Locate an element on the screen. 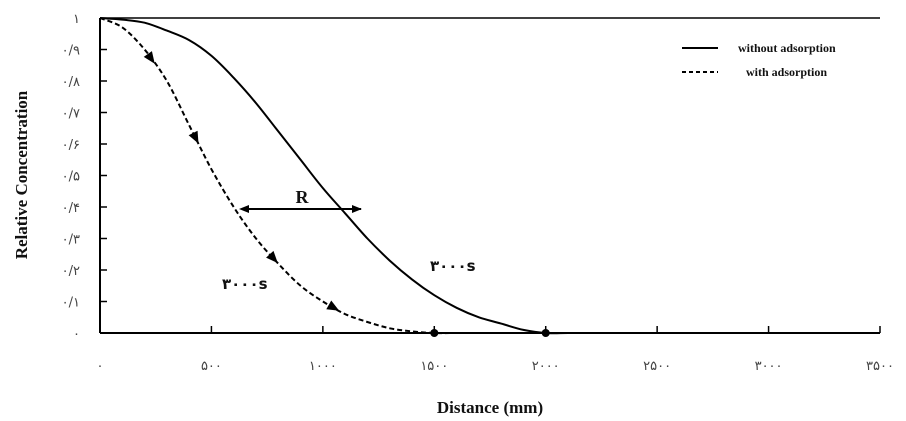 Image resolution: width=906 pixels, height=421 pixels. time-label-solid: ۳۰۰۰s is located at coordinates (453, 266).